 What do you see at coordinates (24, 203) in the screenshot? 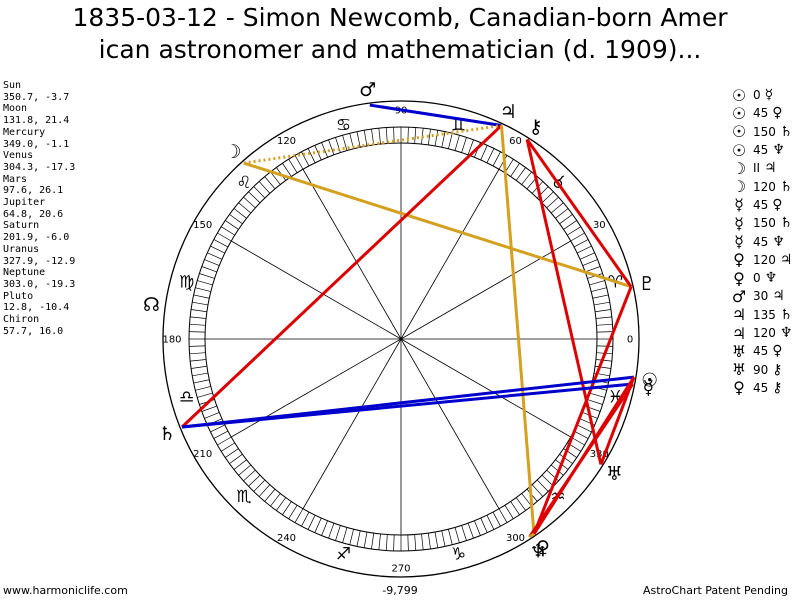
I see `planet-name: Jupiter` at bounding box center [24, 203].